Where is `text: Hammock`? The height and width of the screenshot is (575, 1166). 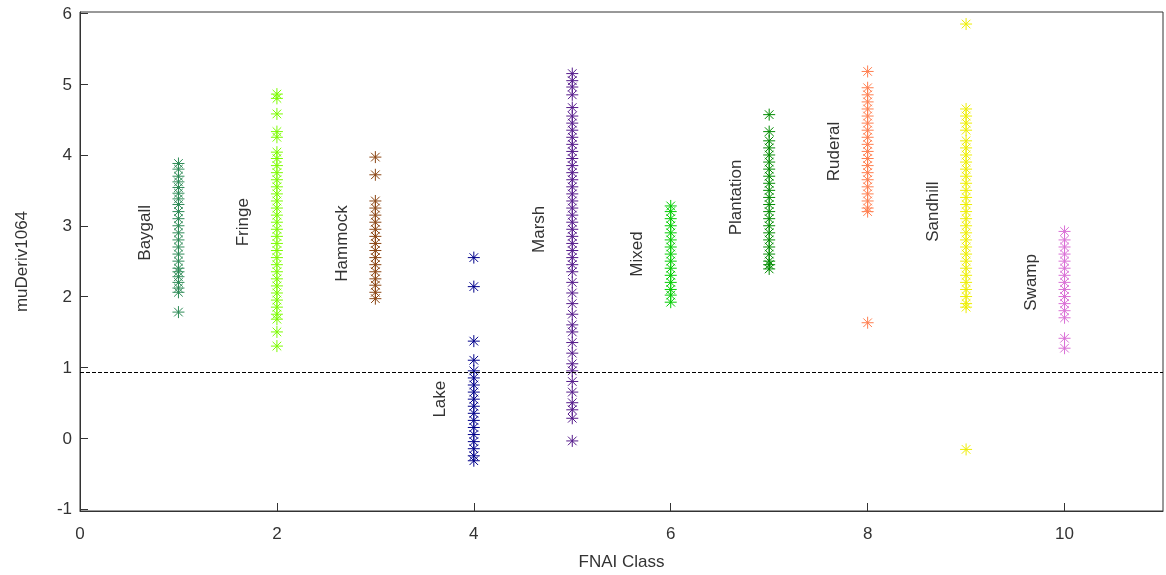 text: Hammock is located at coordinates (341, 243).